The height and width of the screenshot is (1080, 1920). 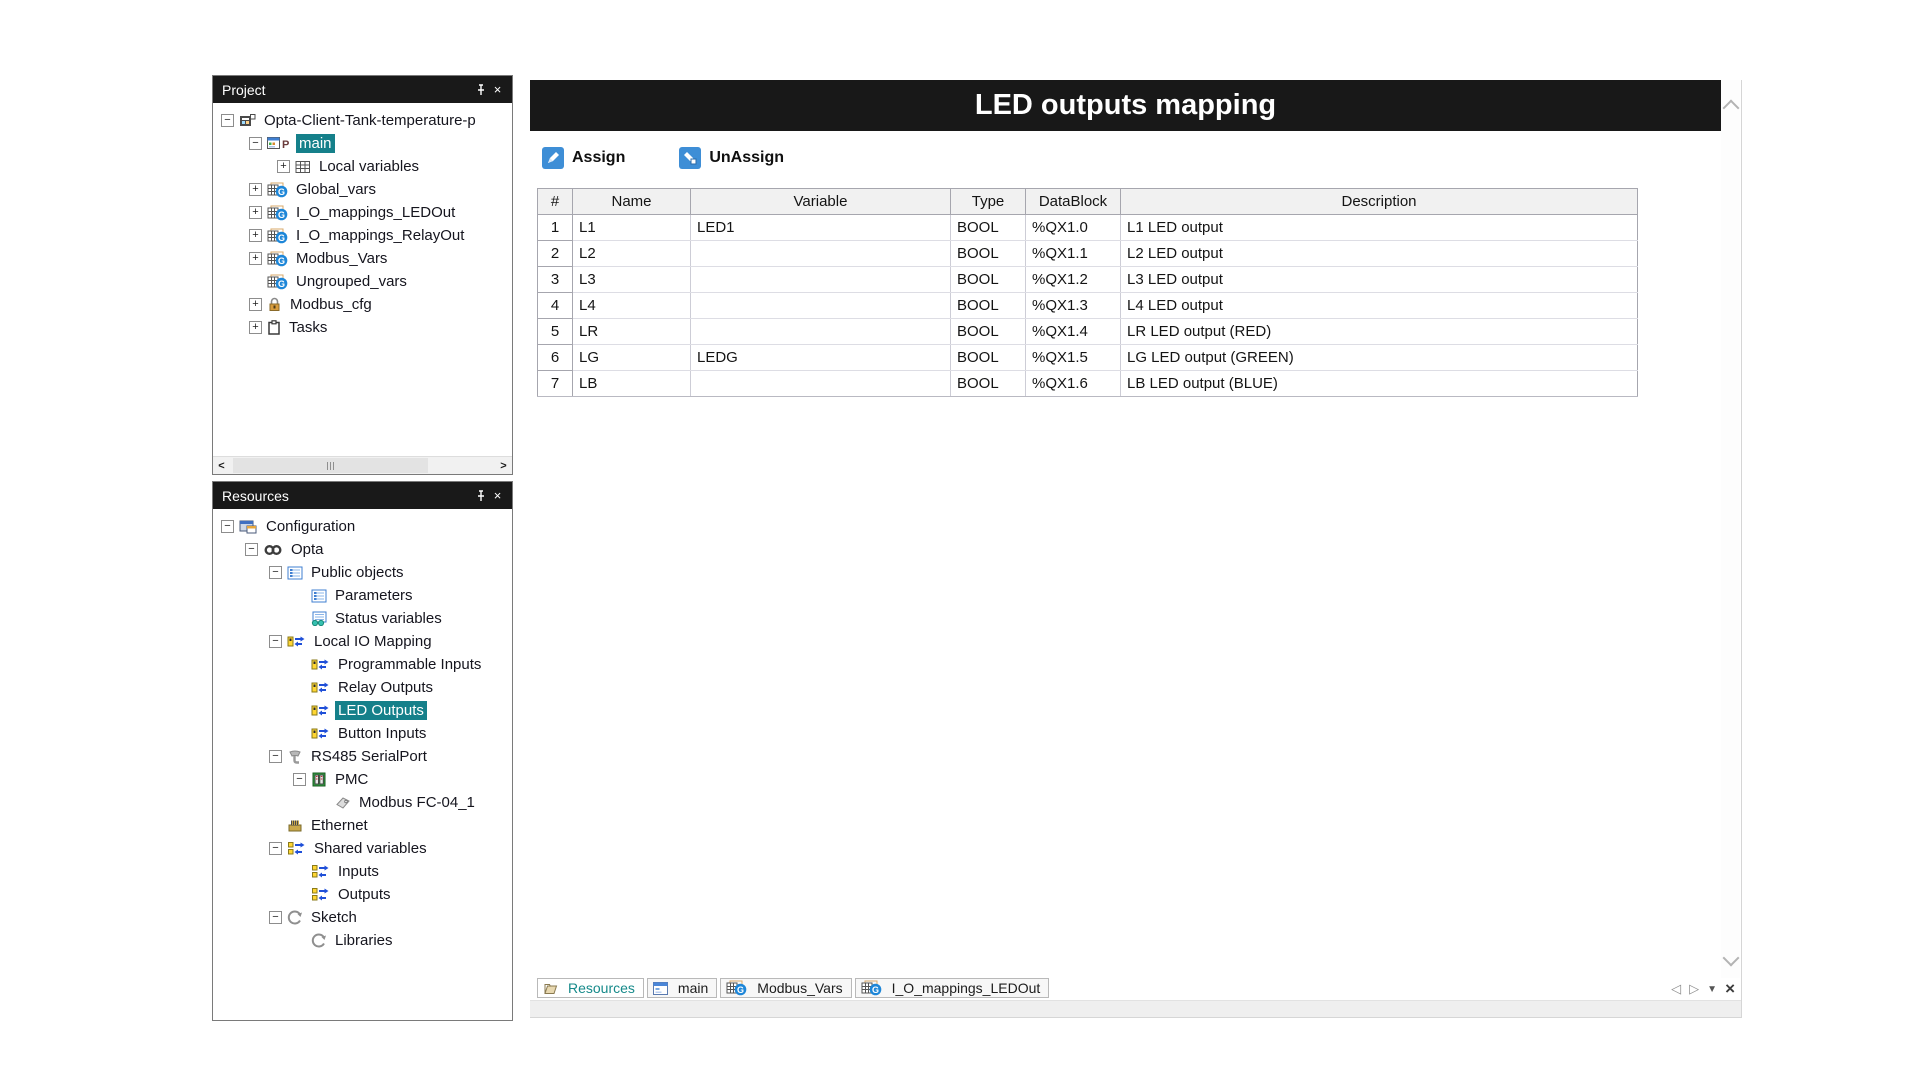 What do you see at coordinates (555, 201) in the screenshot?
I see `column-header-num: #` at bounding box center [555, 201].